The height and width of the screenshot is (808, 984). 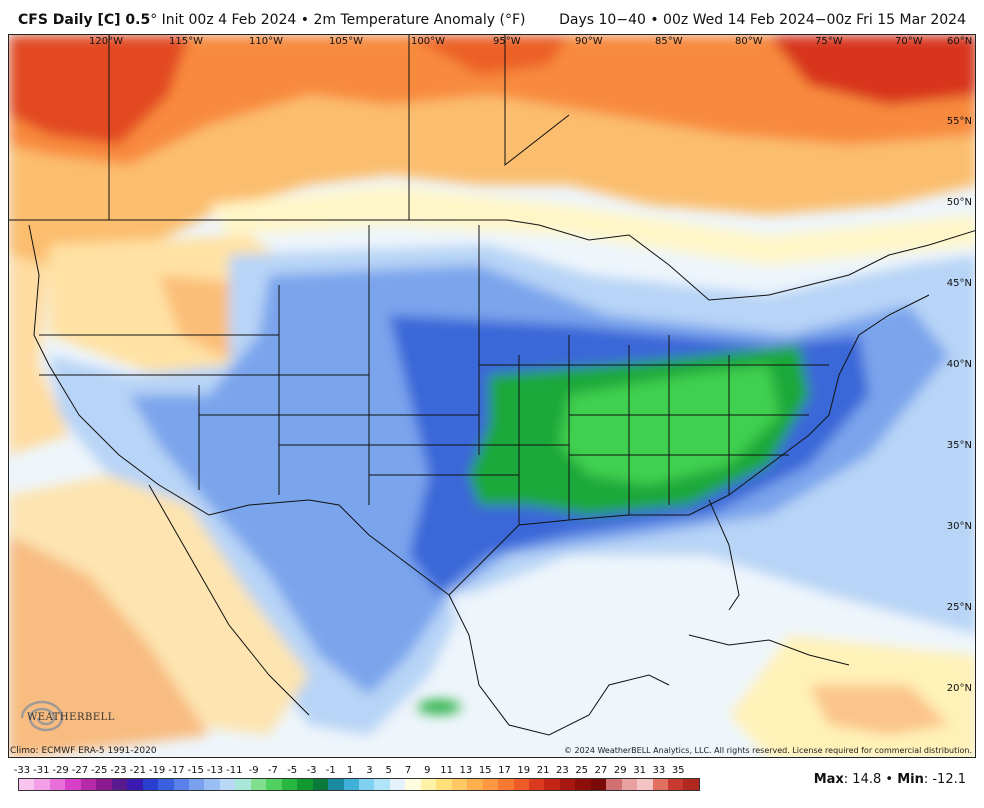 I want to click on colorbar-tick-label: -5, so click(x=292, y=770).